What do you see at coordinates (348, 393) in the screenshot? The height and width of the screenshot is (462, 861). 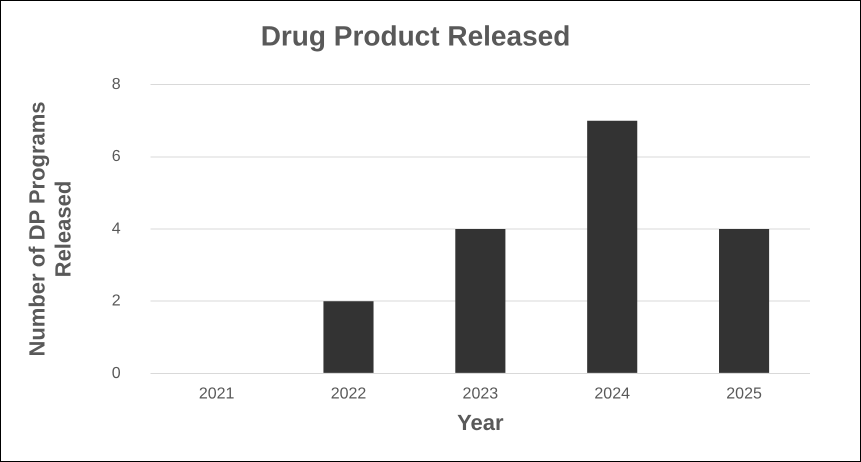 I see `x-tick-label: 2022` at bounding box center [348, 393].